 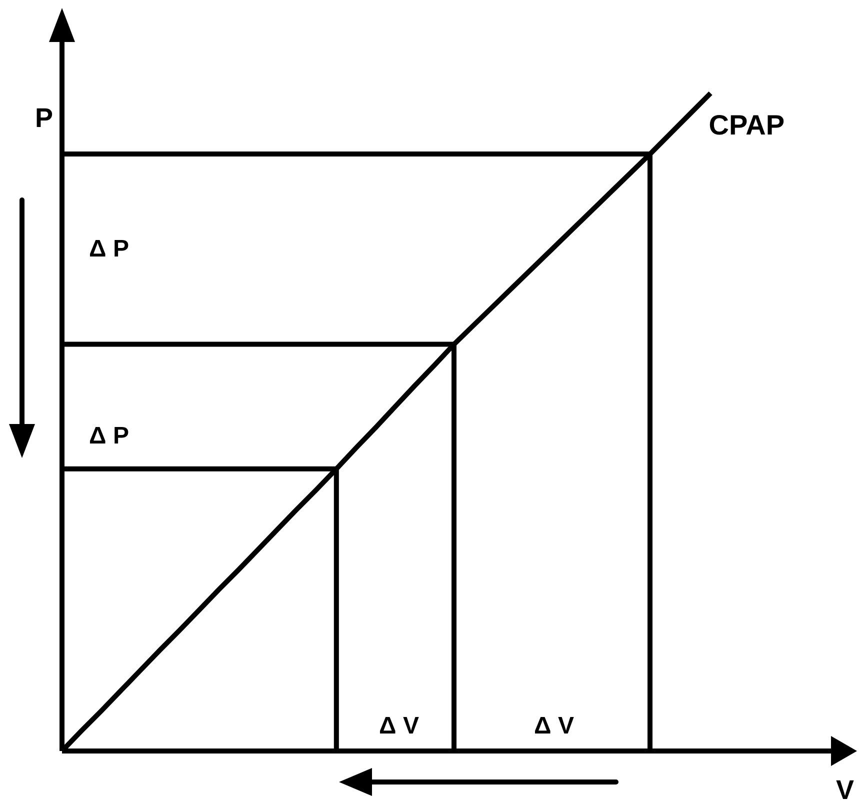 I want to click on series-label: CPAP, so click(x=746, y=125).